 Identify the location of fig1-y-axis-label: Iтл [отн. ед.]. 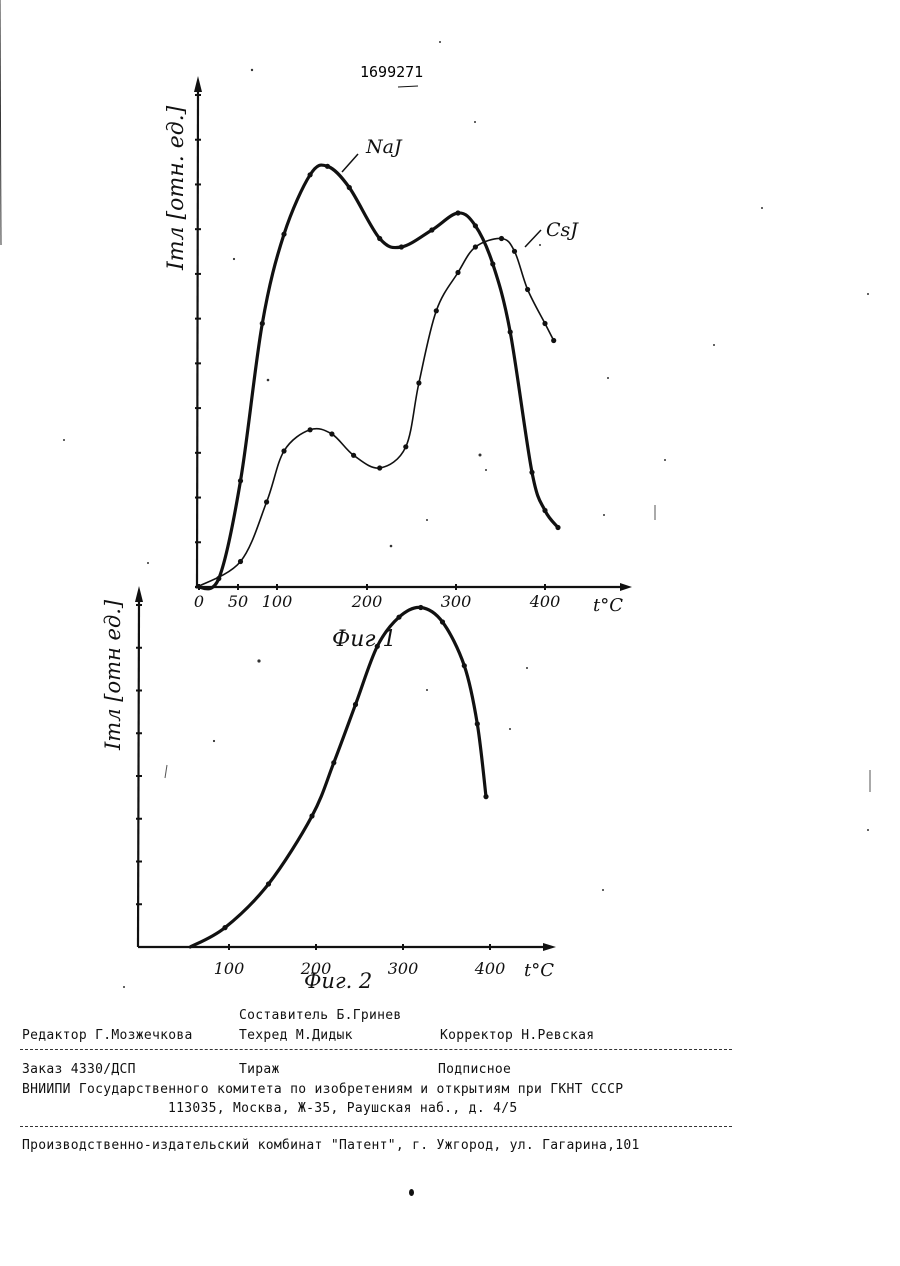
(176, 188).